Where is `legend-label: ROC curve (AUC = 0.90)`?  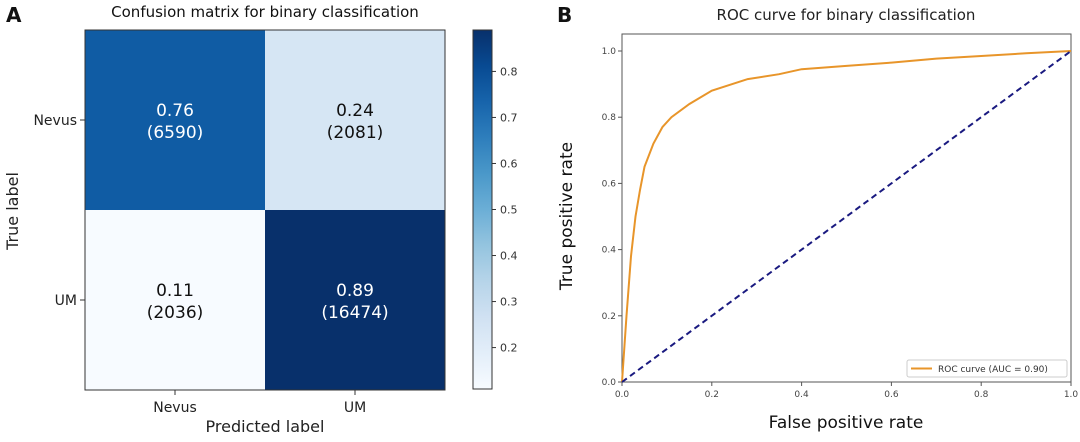 legend-label: ROC curve (AUC = 0.90) is located at coordinates (993, 370).